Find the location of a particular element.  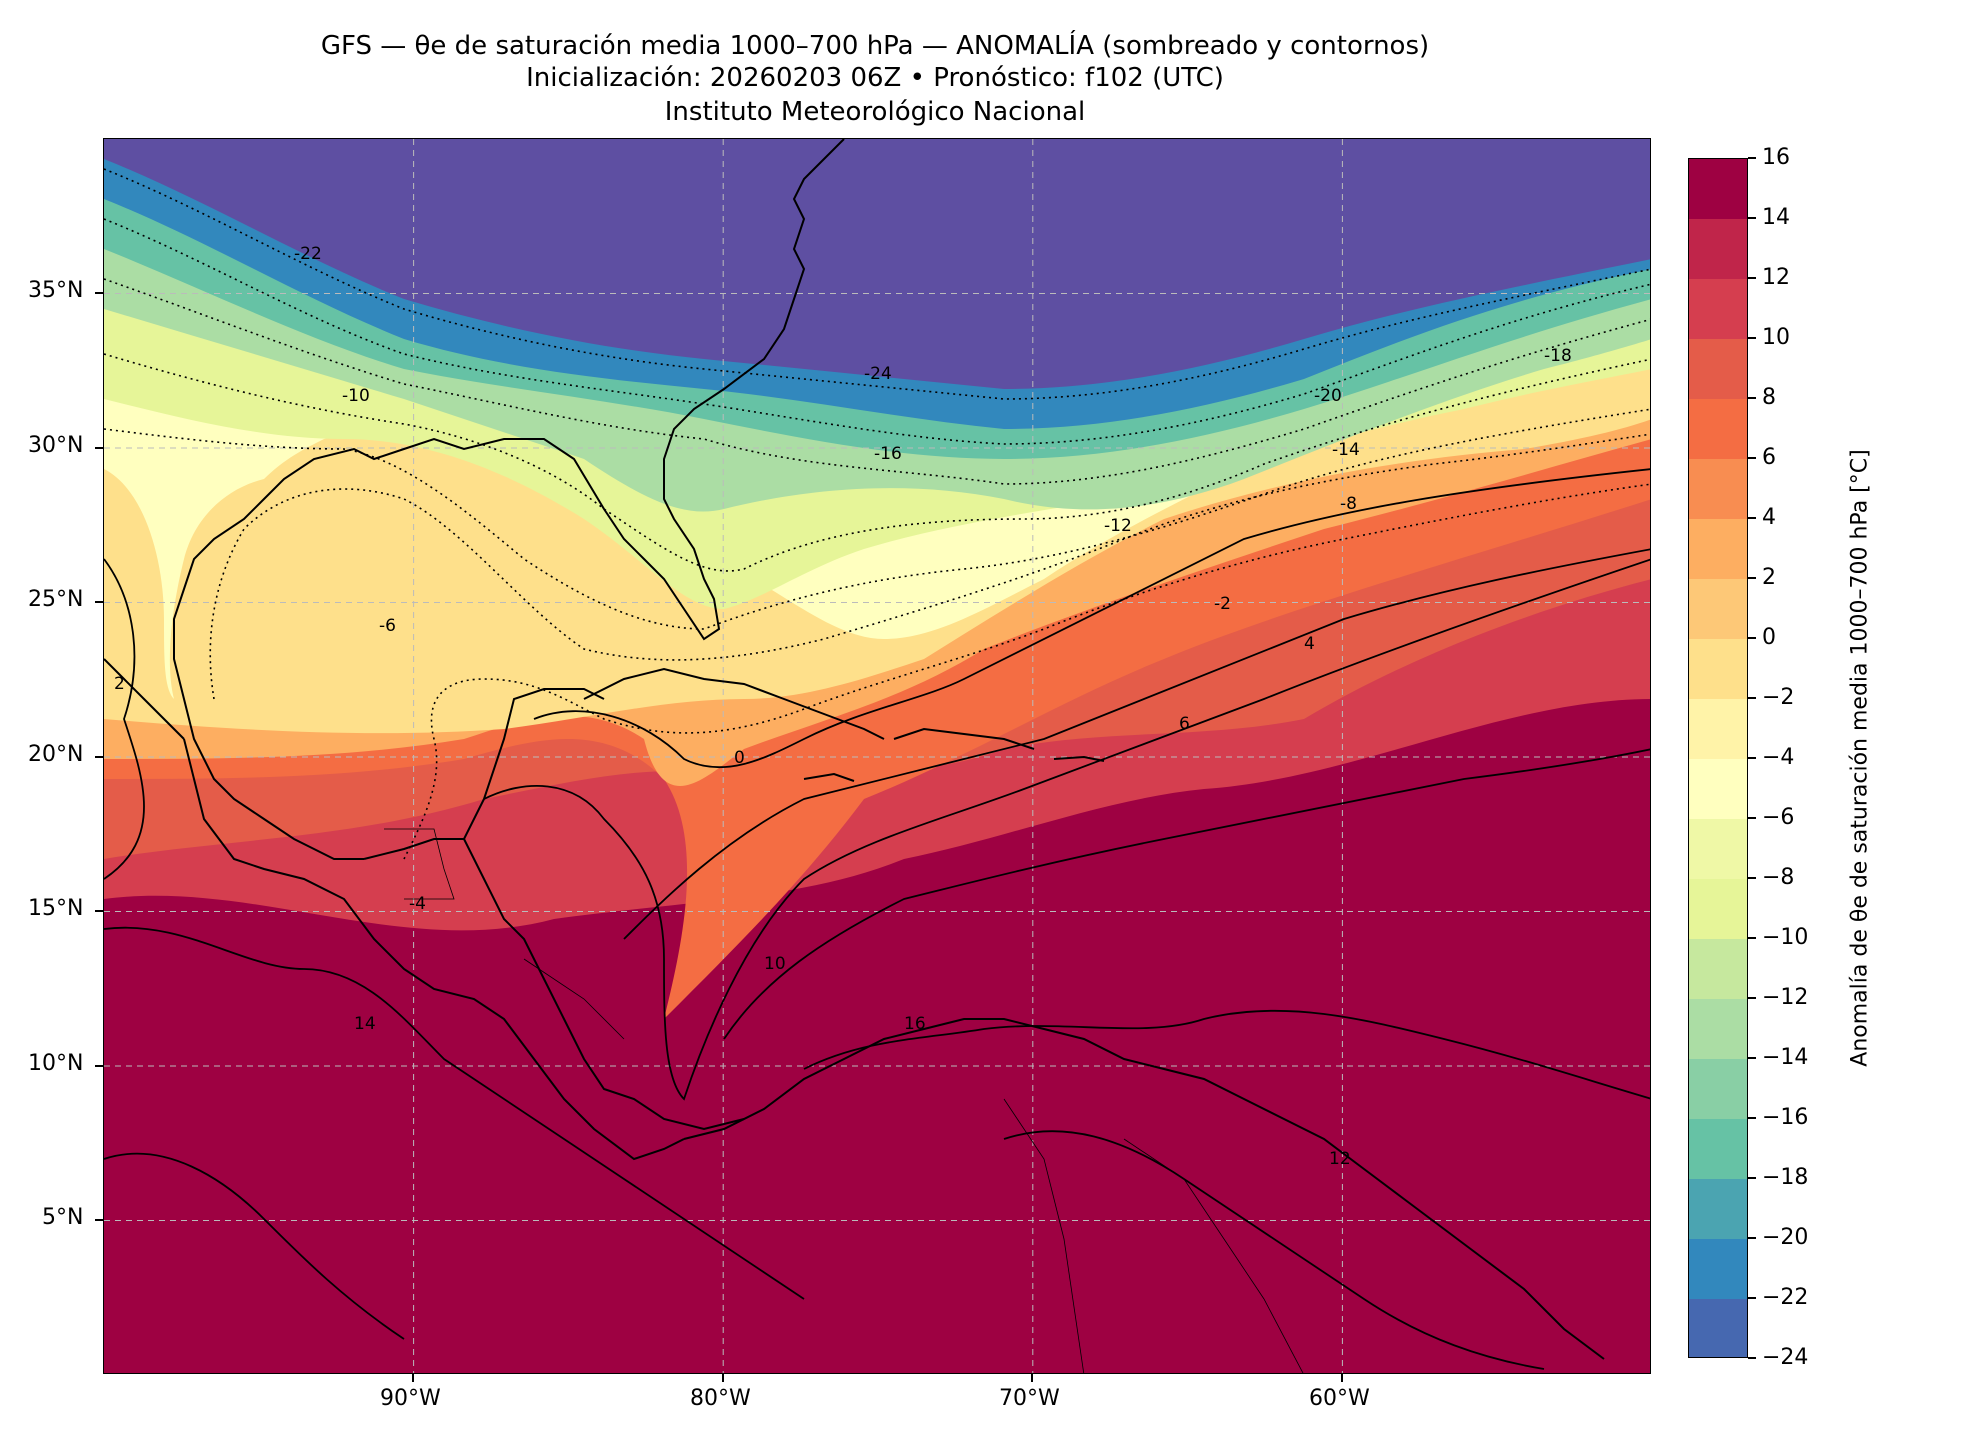

colorbar-tick-label: 0 is located at coordinates (1769, 637).